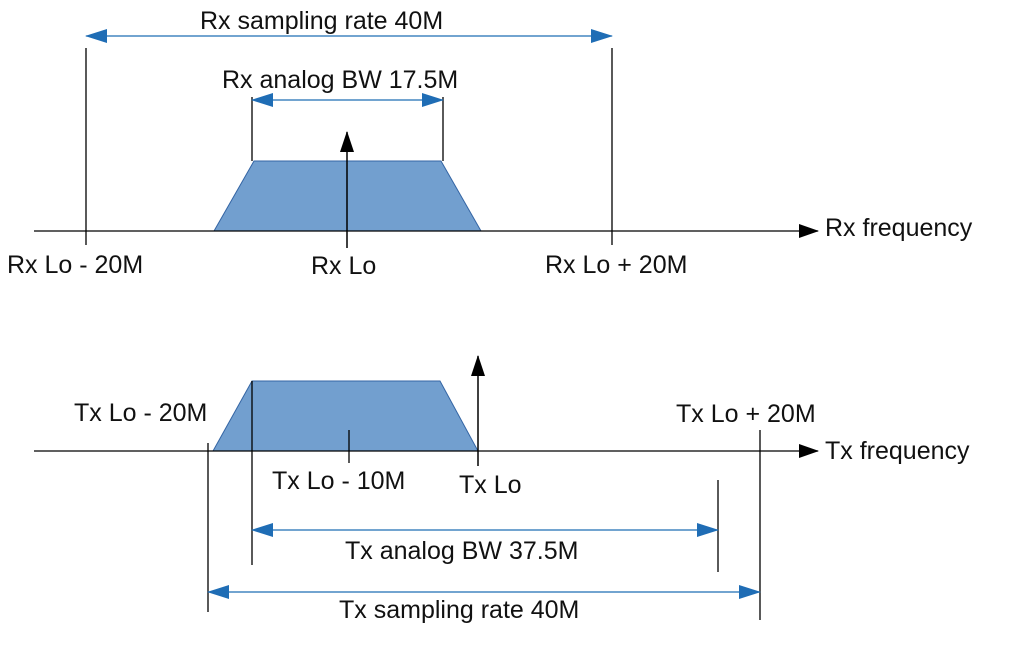 This screenshot has width=1036, height=652. What do you see at coordinates (321, 21) in the screenshot?
I see `rx-sampling-label: Rx sampling rate 40M` at bounding box center [321, 21].